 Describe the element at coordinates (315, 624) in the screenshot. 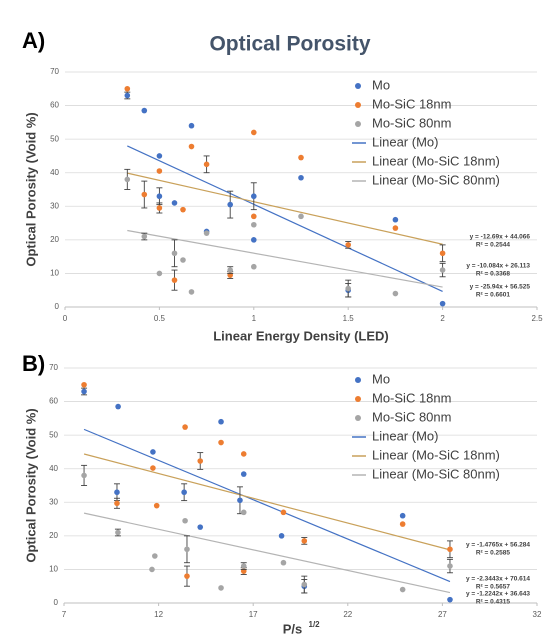

I see `x-axis-label-sup: 1/2` at that location.